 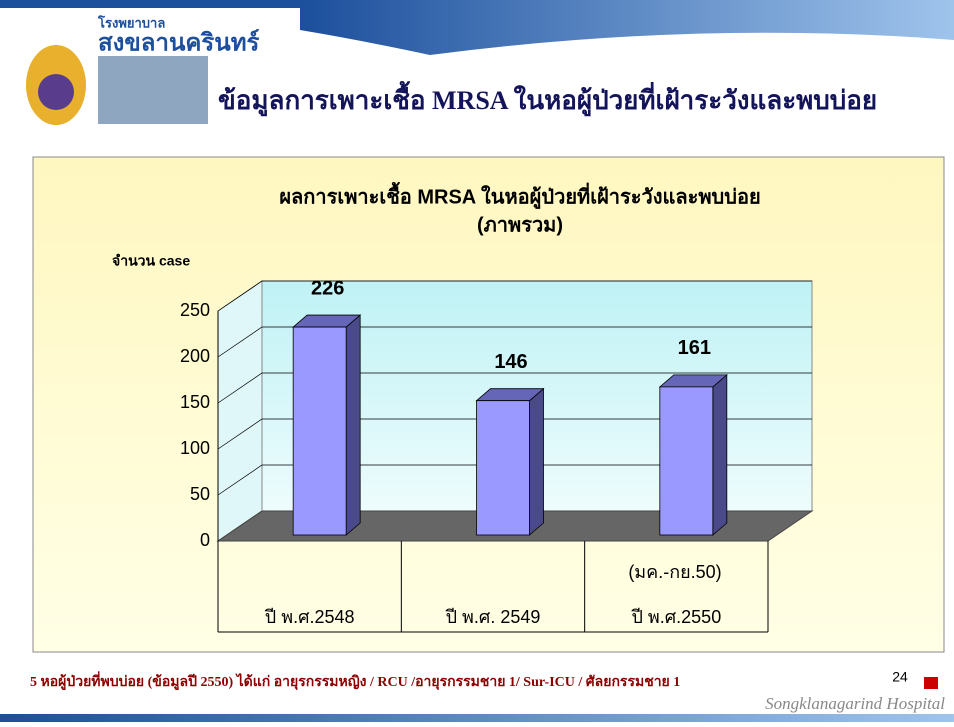 What do you see at coordinates (179, 42) in the screenshot?
I see `hospital-name: สงขลานครินทร์` at bounding box center [179, 42].